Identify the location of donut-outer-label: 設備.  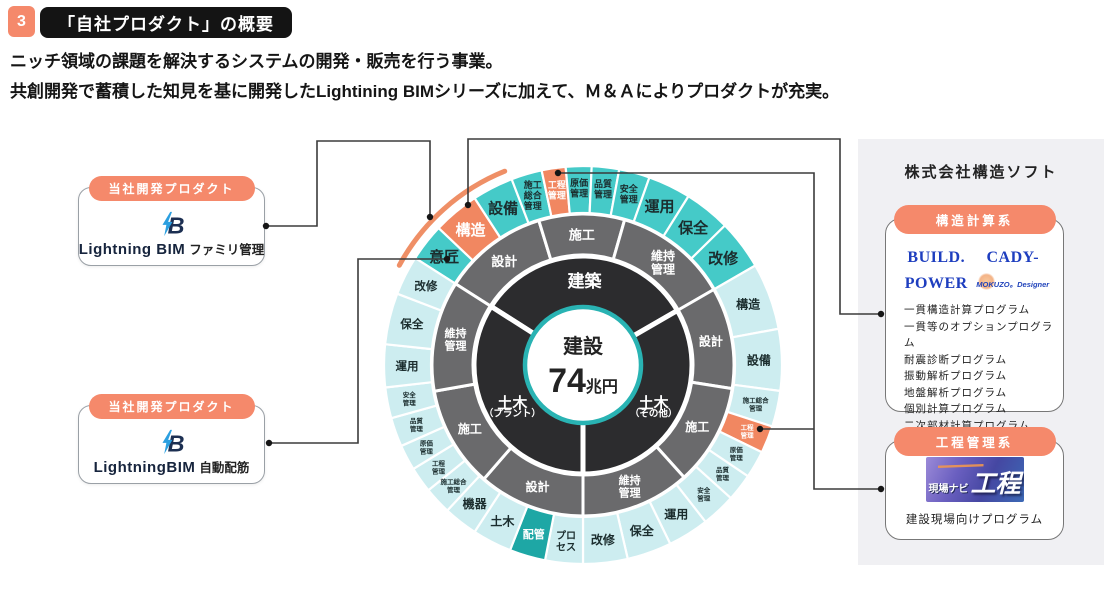
(503, 208).